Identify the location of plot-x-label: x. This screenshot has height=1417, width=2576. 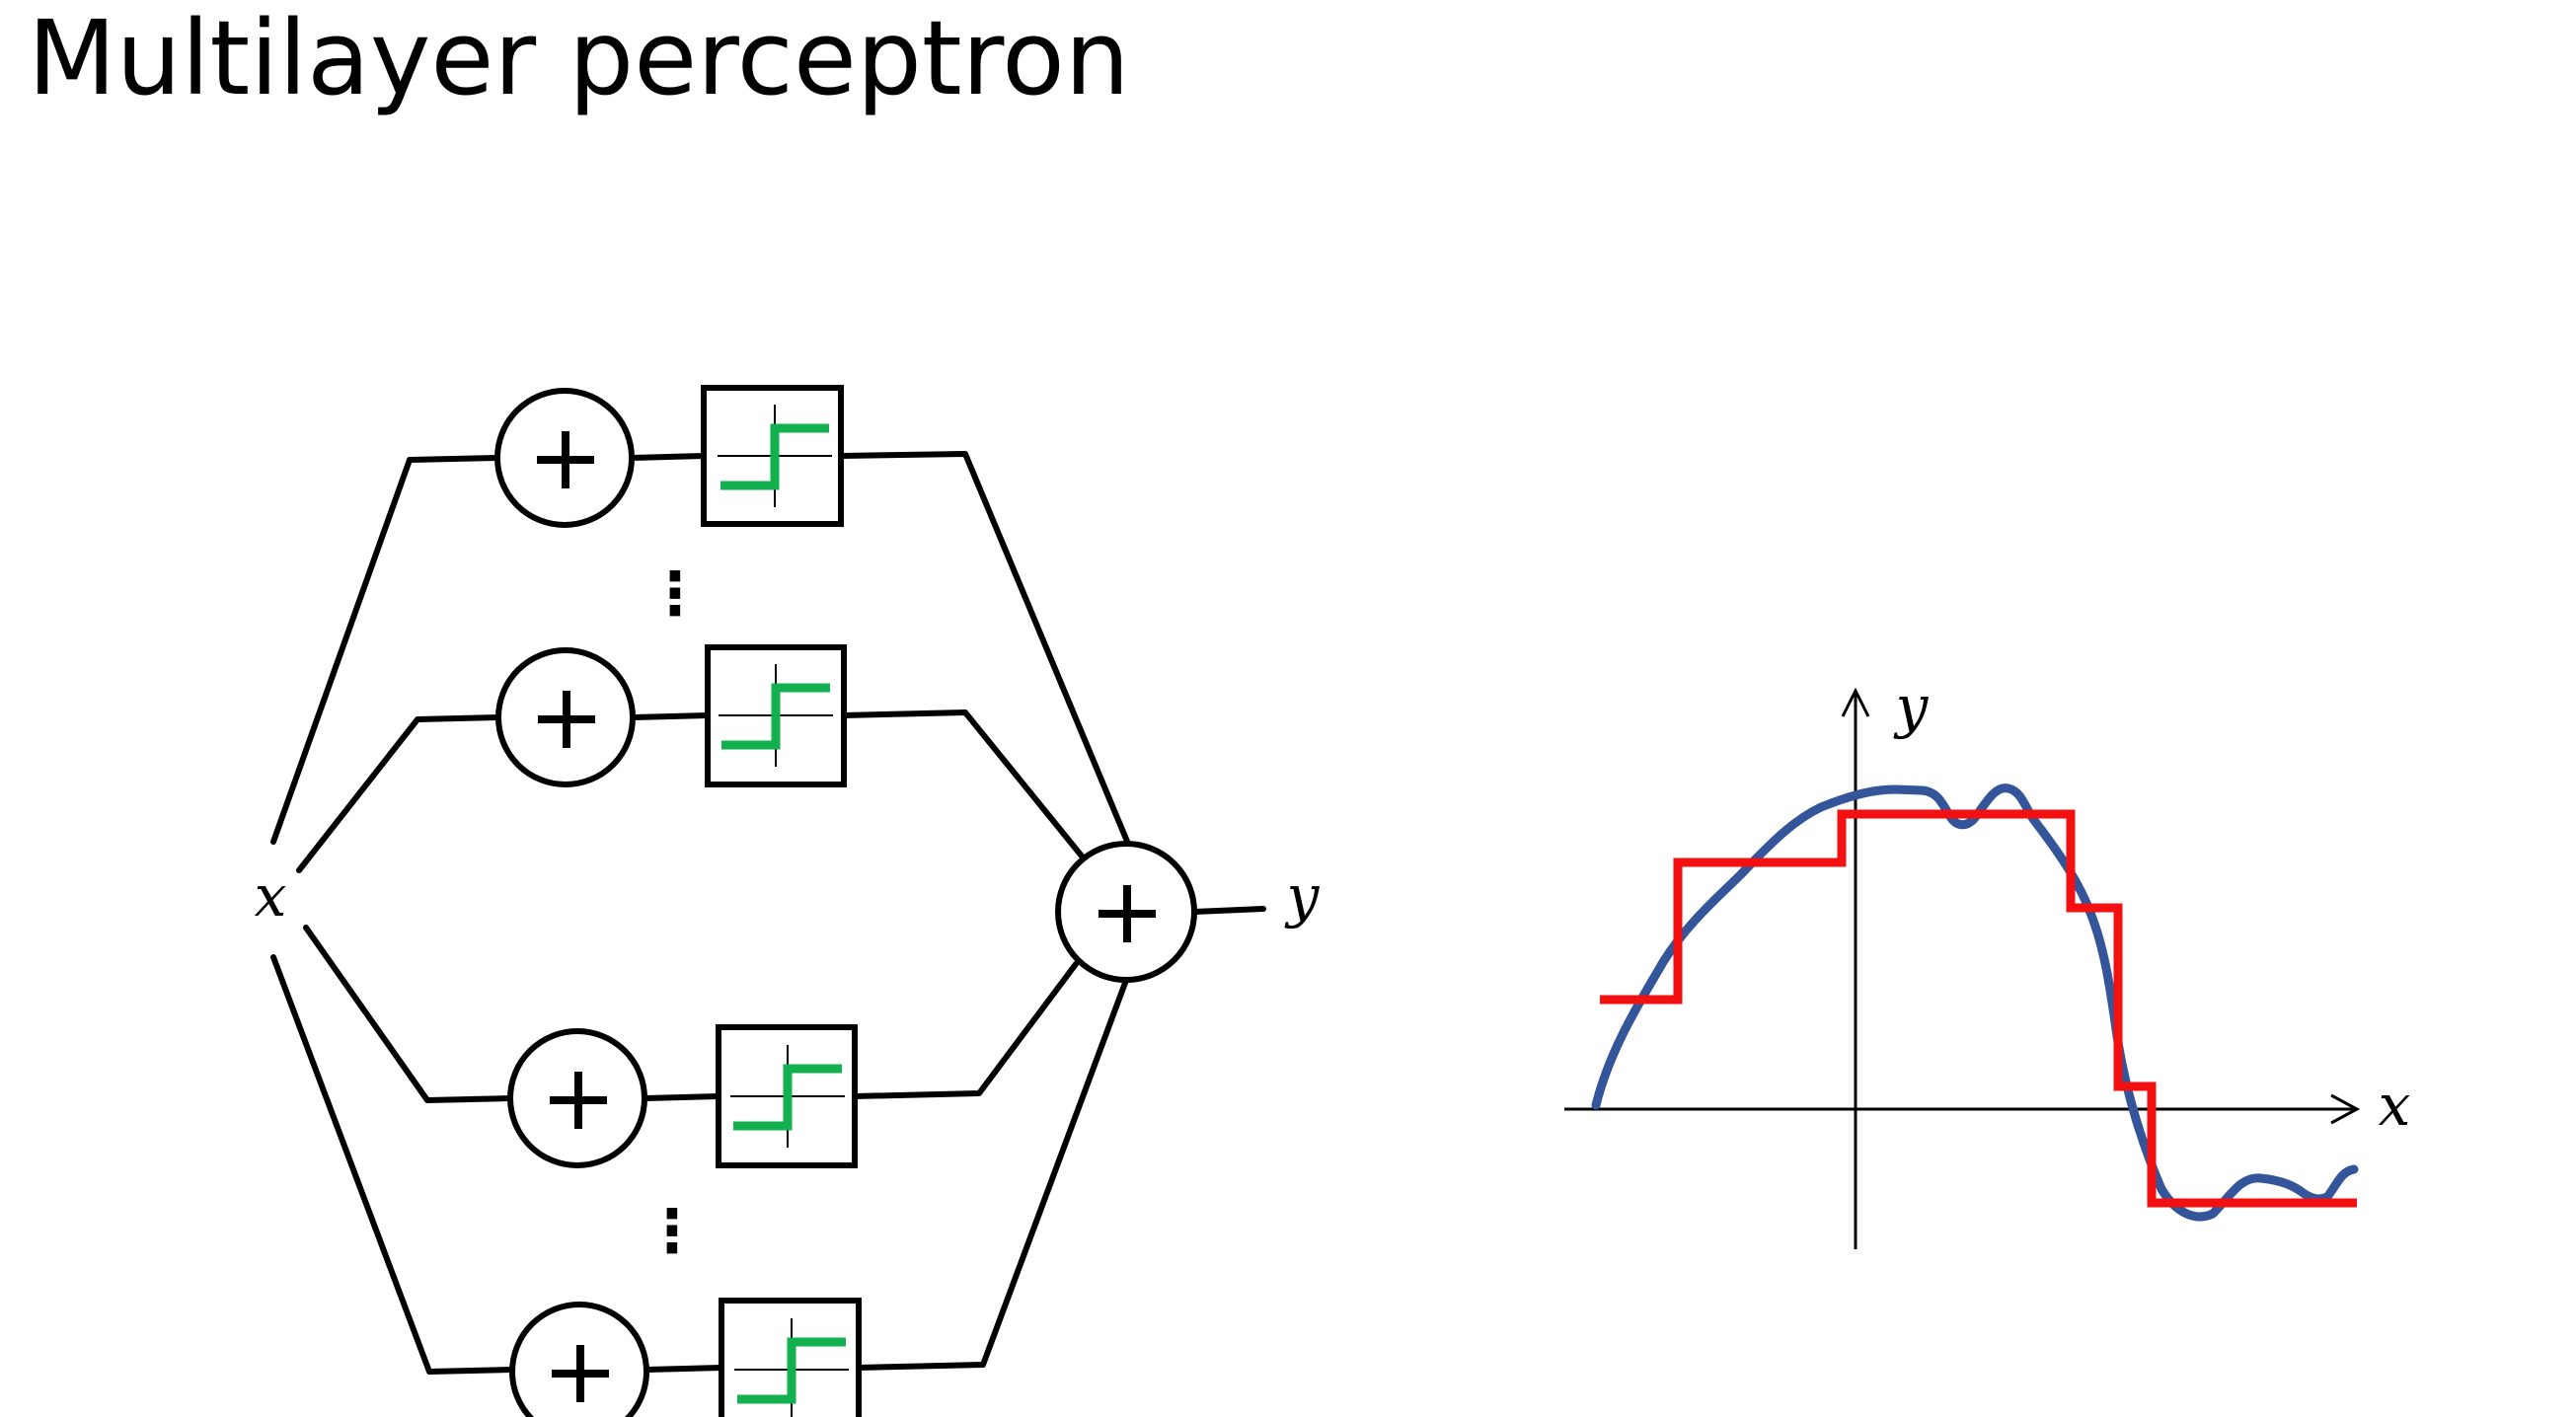
(2395, 1105).